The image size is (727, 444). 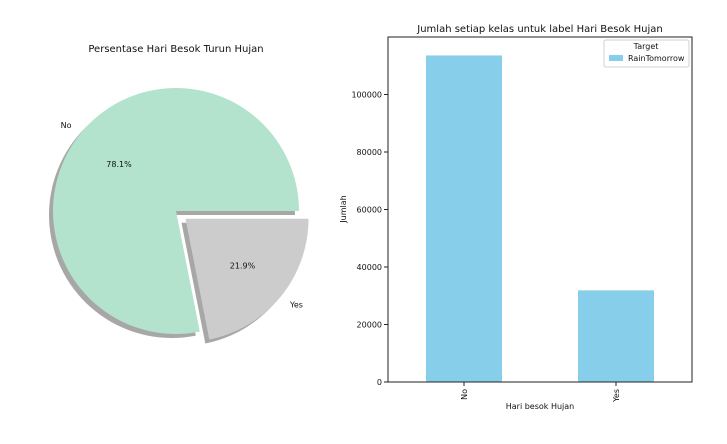 I want to click on pie-labels: 78.1% No 21.9% Yes, so click(x=182, y=215).